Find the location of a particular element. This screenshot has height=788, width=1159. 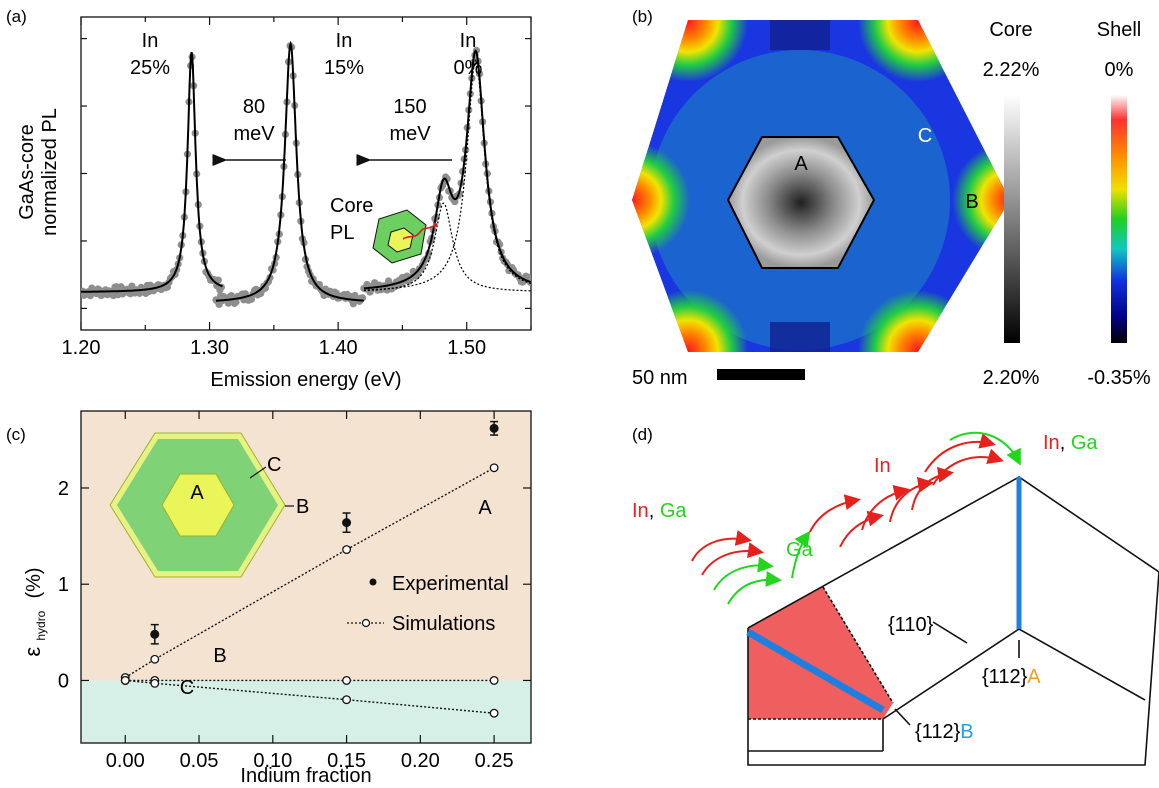

label-in15-line2: 15% is located at coordinates (344, 68).